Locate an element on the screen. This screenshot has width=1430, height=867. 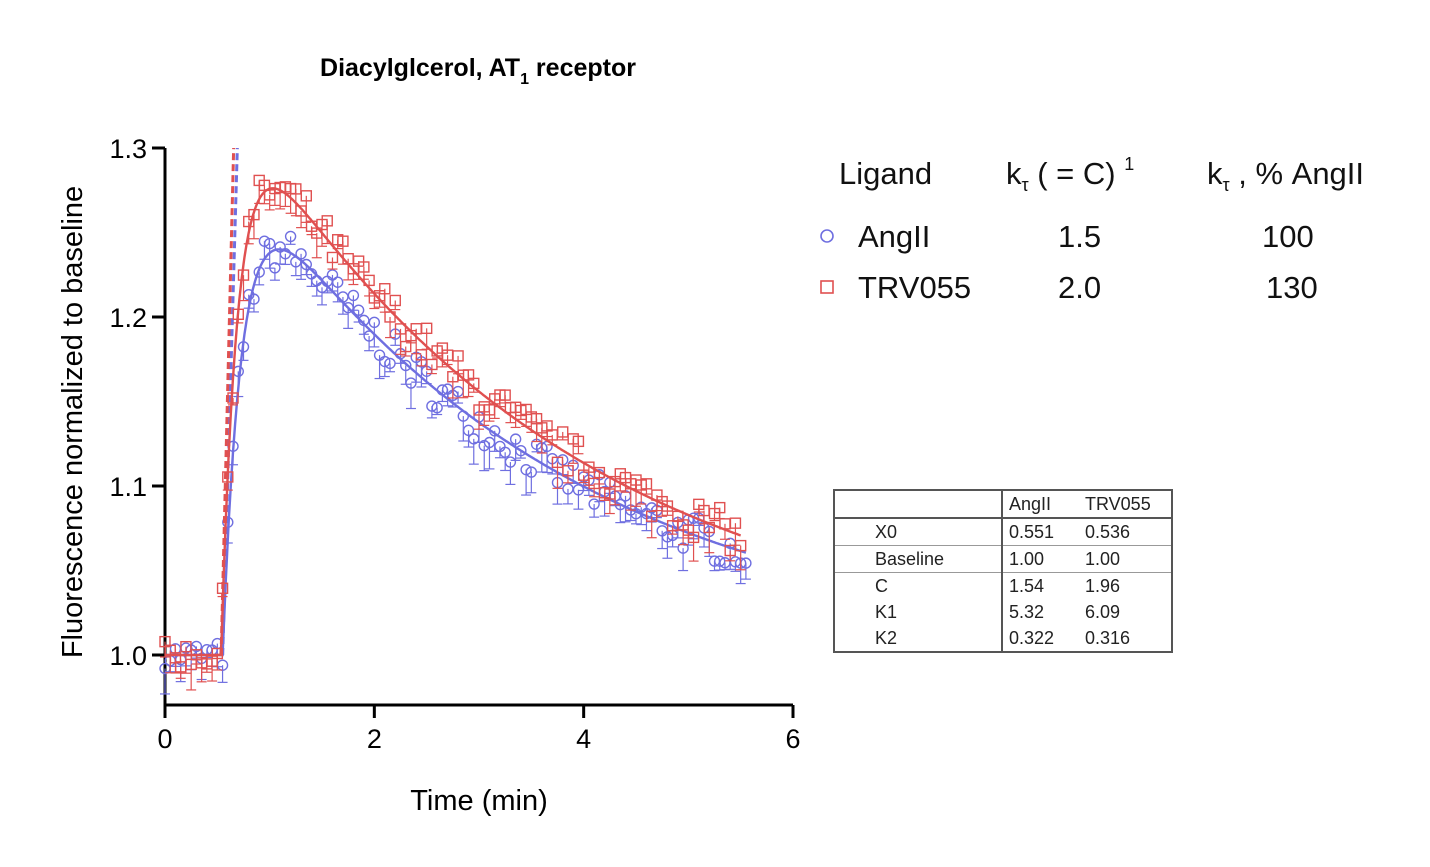
x-tick-label: 0 is located at coordinates (164, 739).